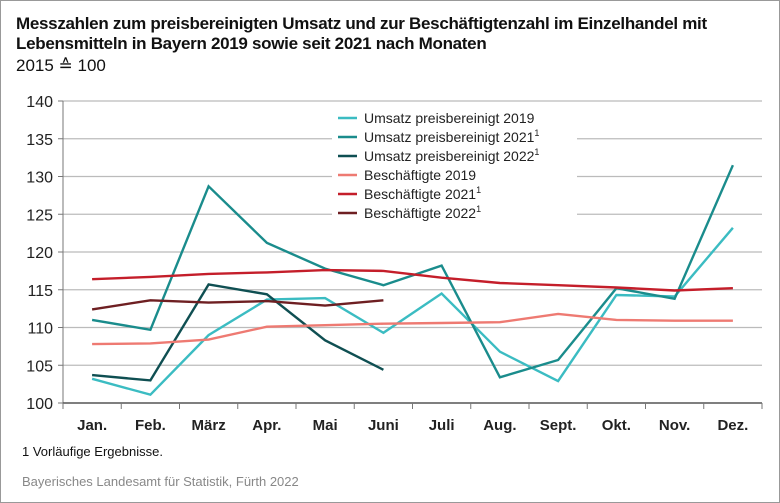 The width and height of the screenshot is (780, 503). Describe the element at coordinates (39, 215) in the screenshot. I see `y-tick-label: 125` at that location.